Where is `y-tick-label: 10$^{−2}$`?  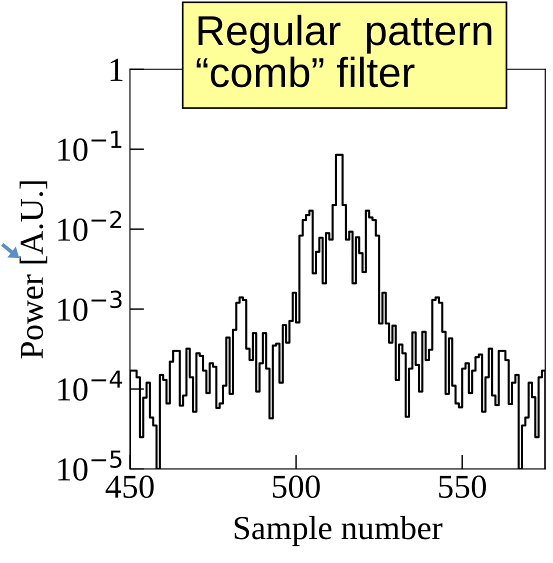 y-tick-label: 10$^{−2}$ is located at coordinates (90, 225).